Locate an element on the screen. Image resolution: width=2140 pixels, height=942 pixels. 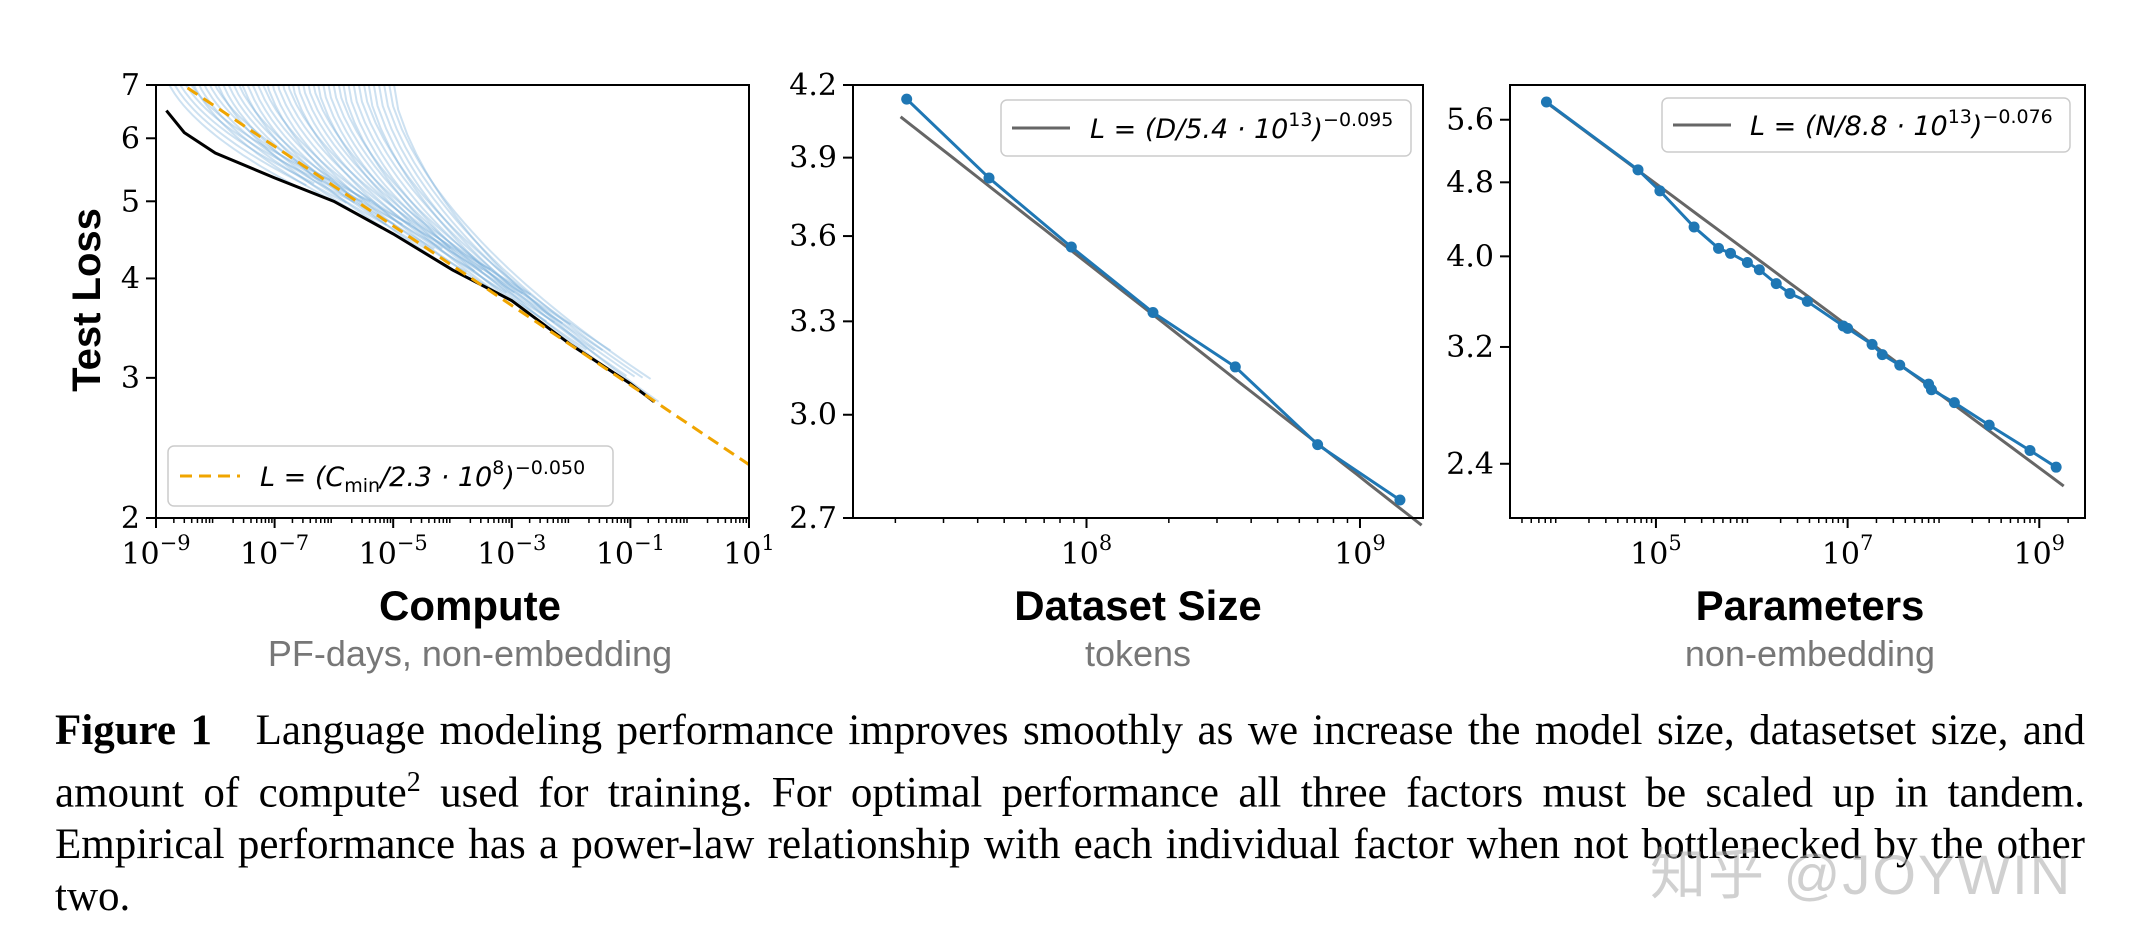
y-tick-label: 2.7 is located at coordinates (813, 518).